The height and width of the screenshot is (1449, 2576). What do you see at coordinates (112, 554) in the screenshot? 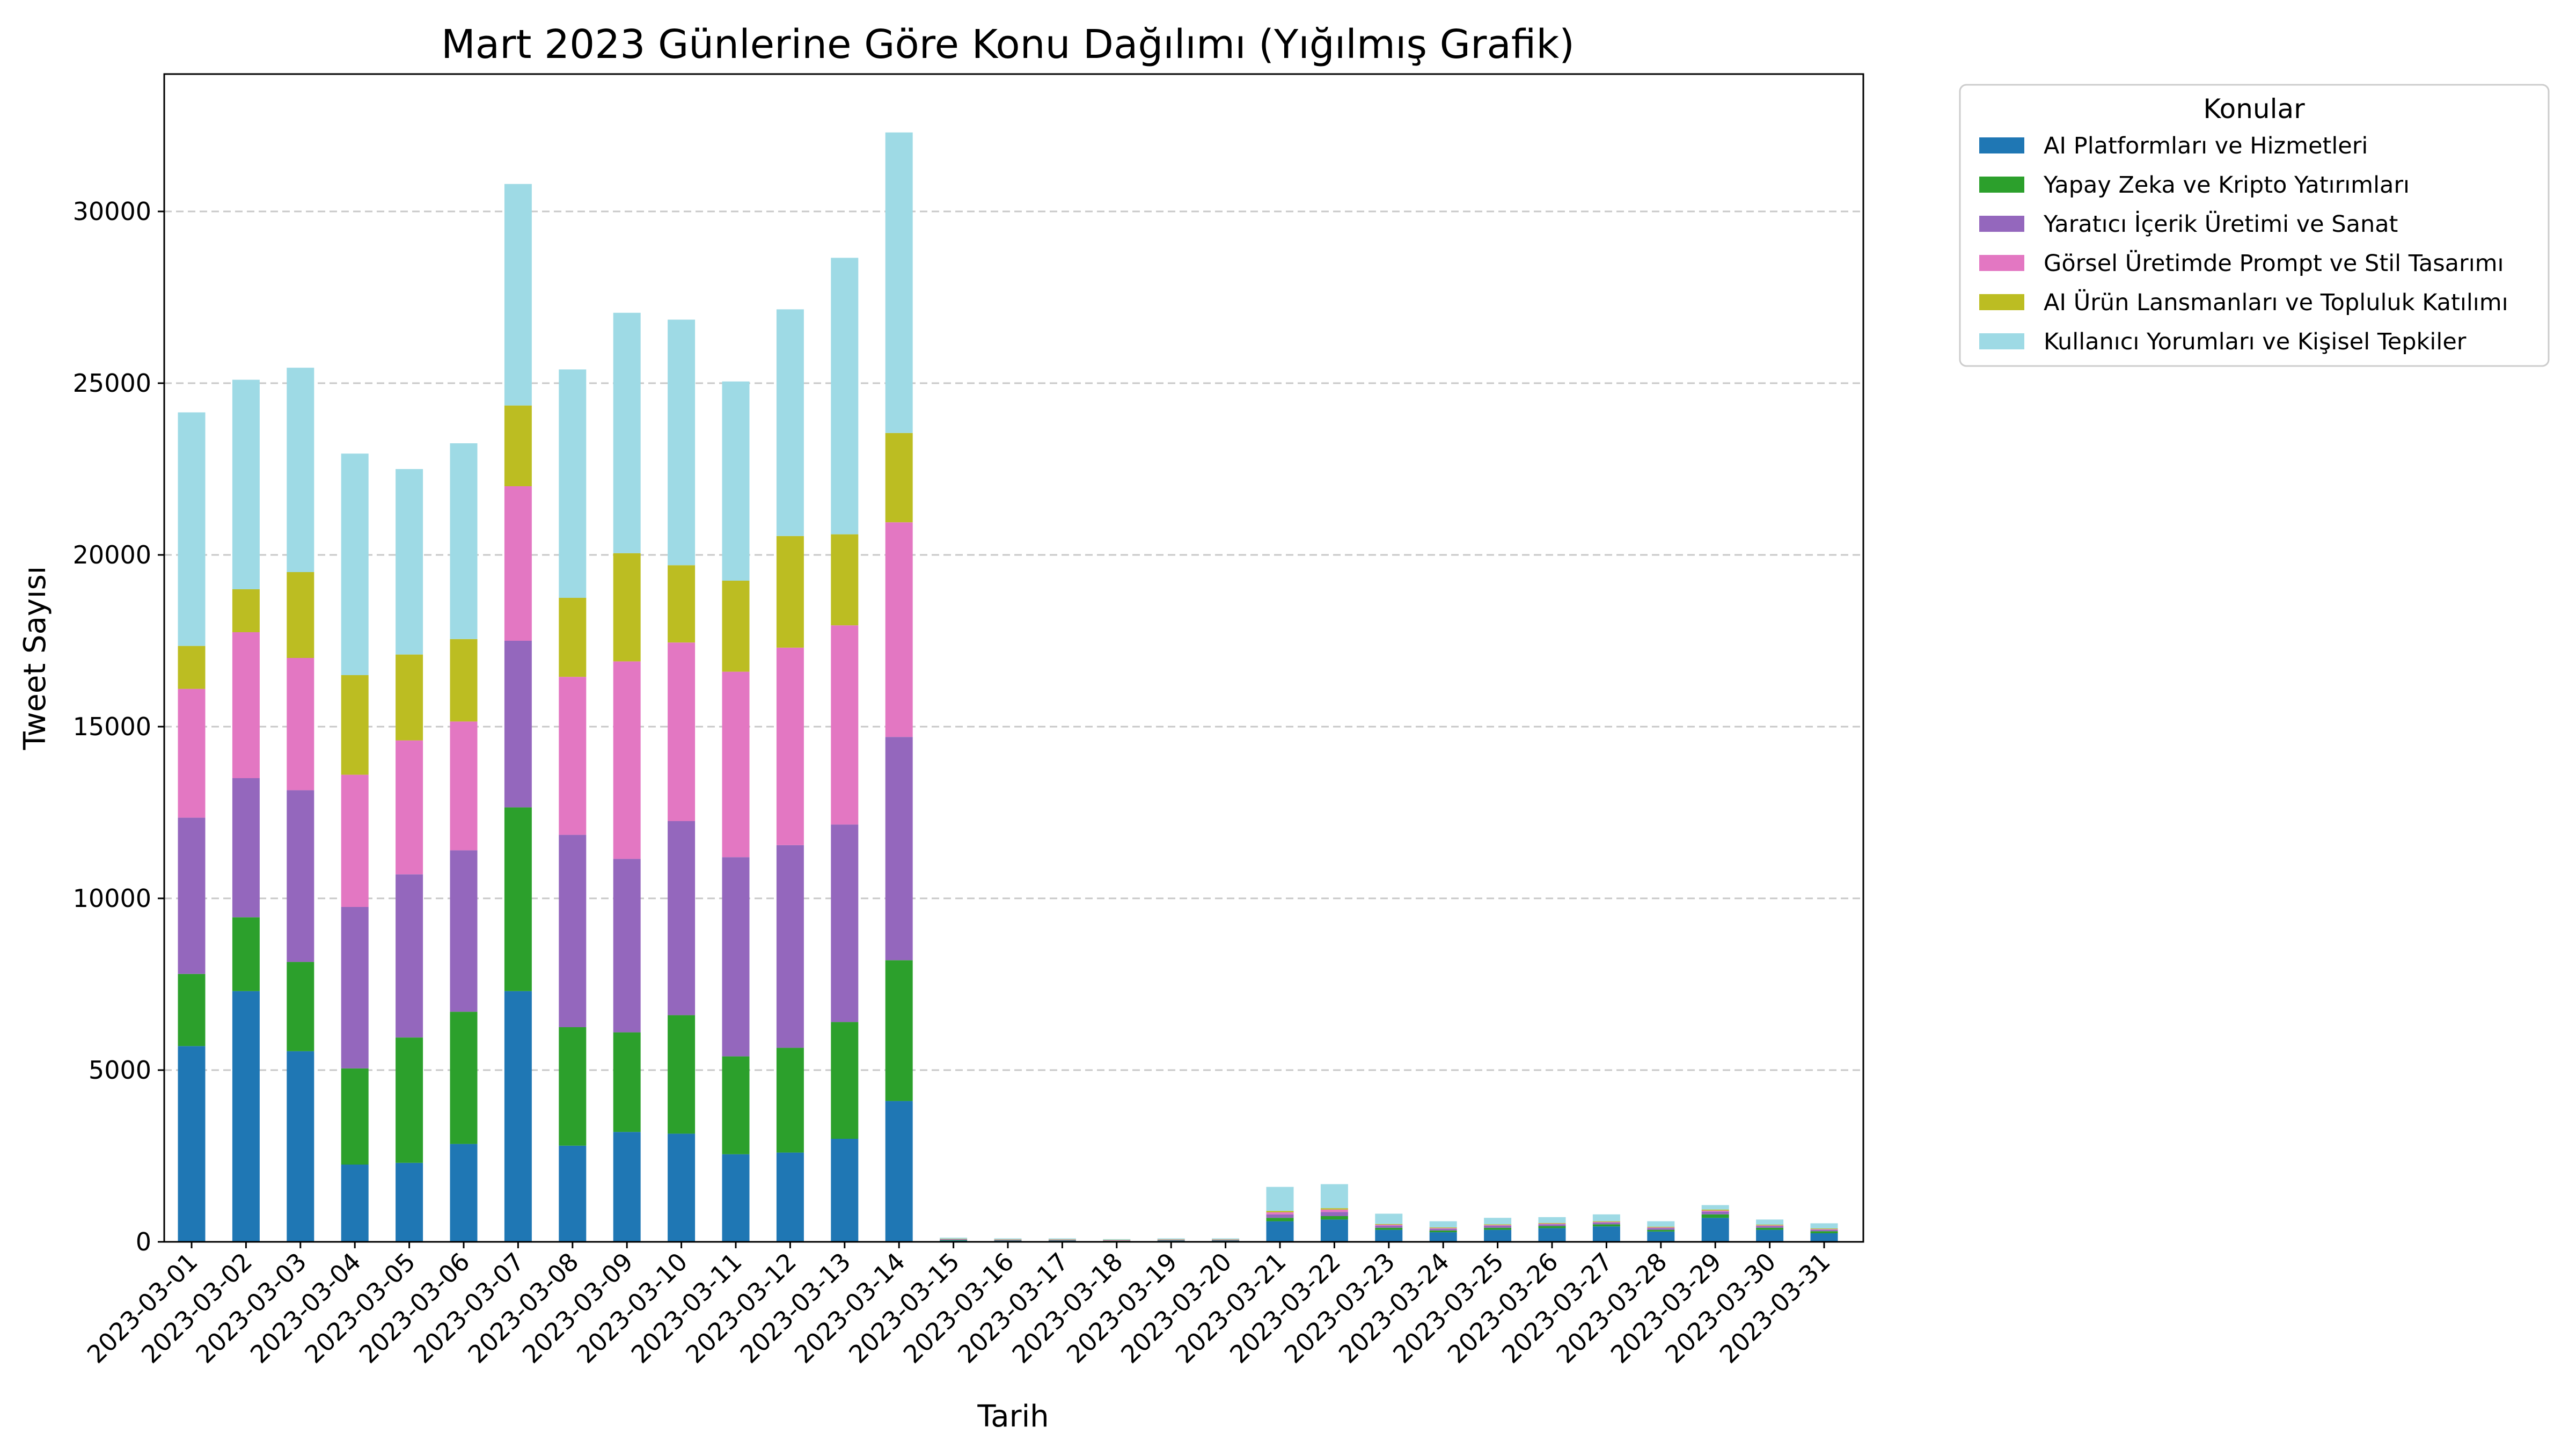
I see `y-tick-label: 20000` at bounding box center [112, 554].